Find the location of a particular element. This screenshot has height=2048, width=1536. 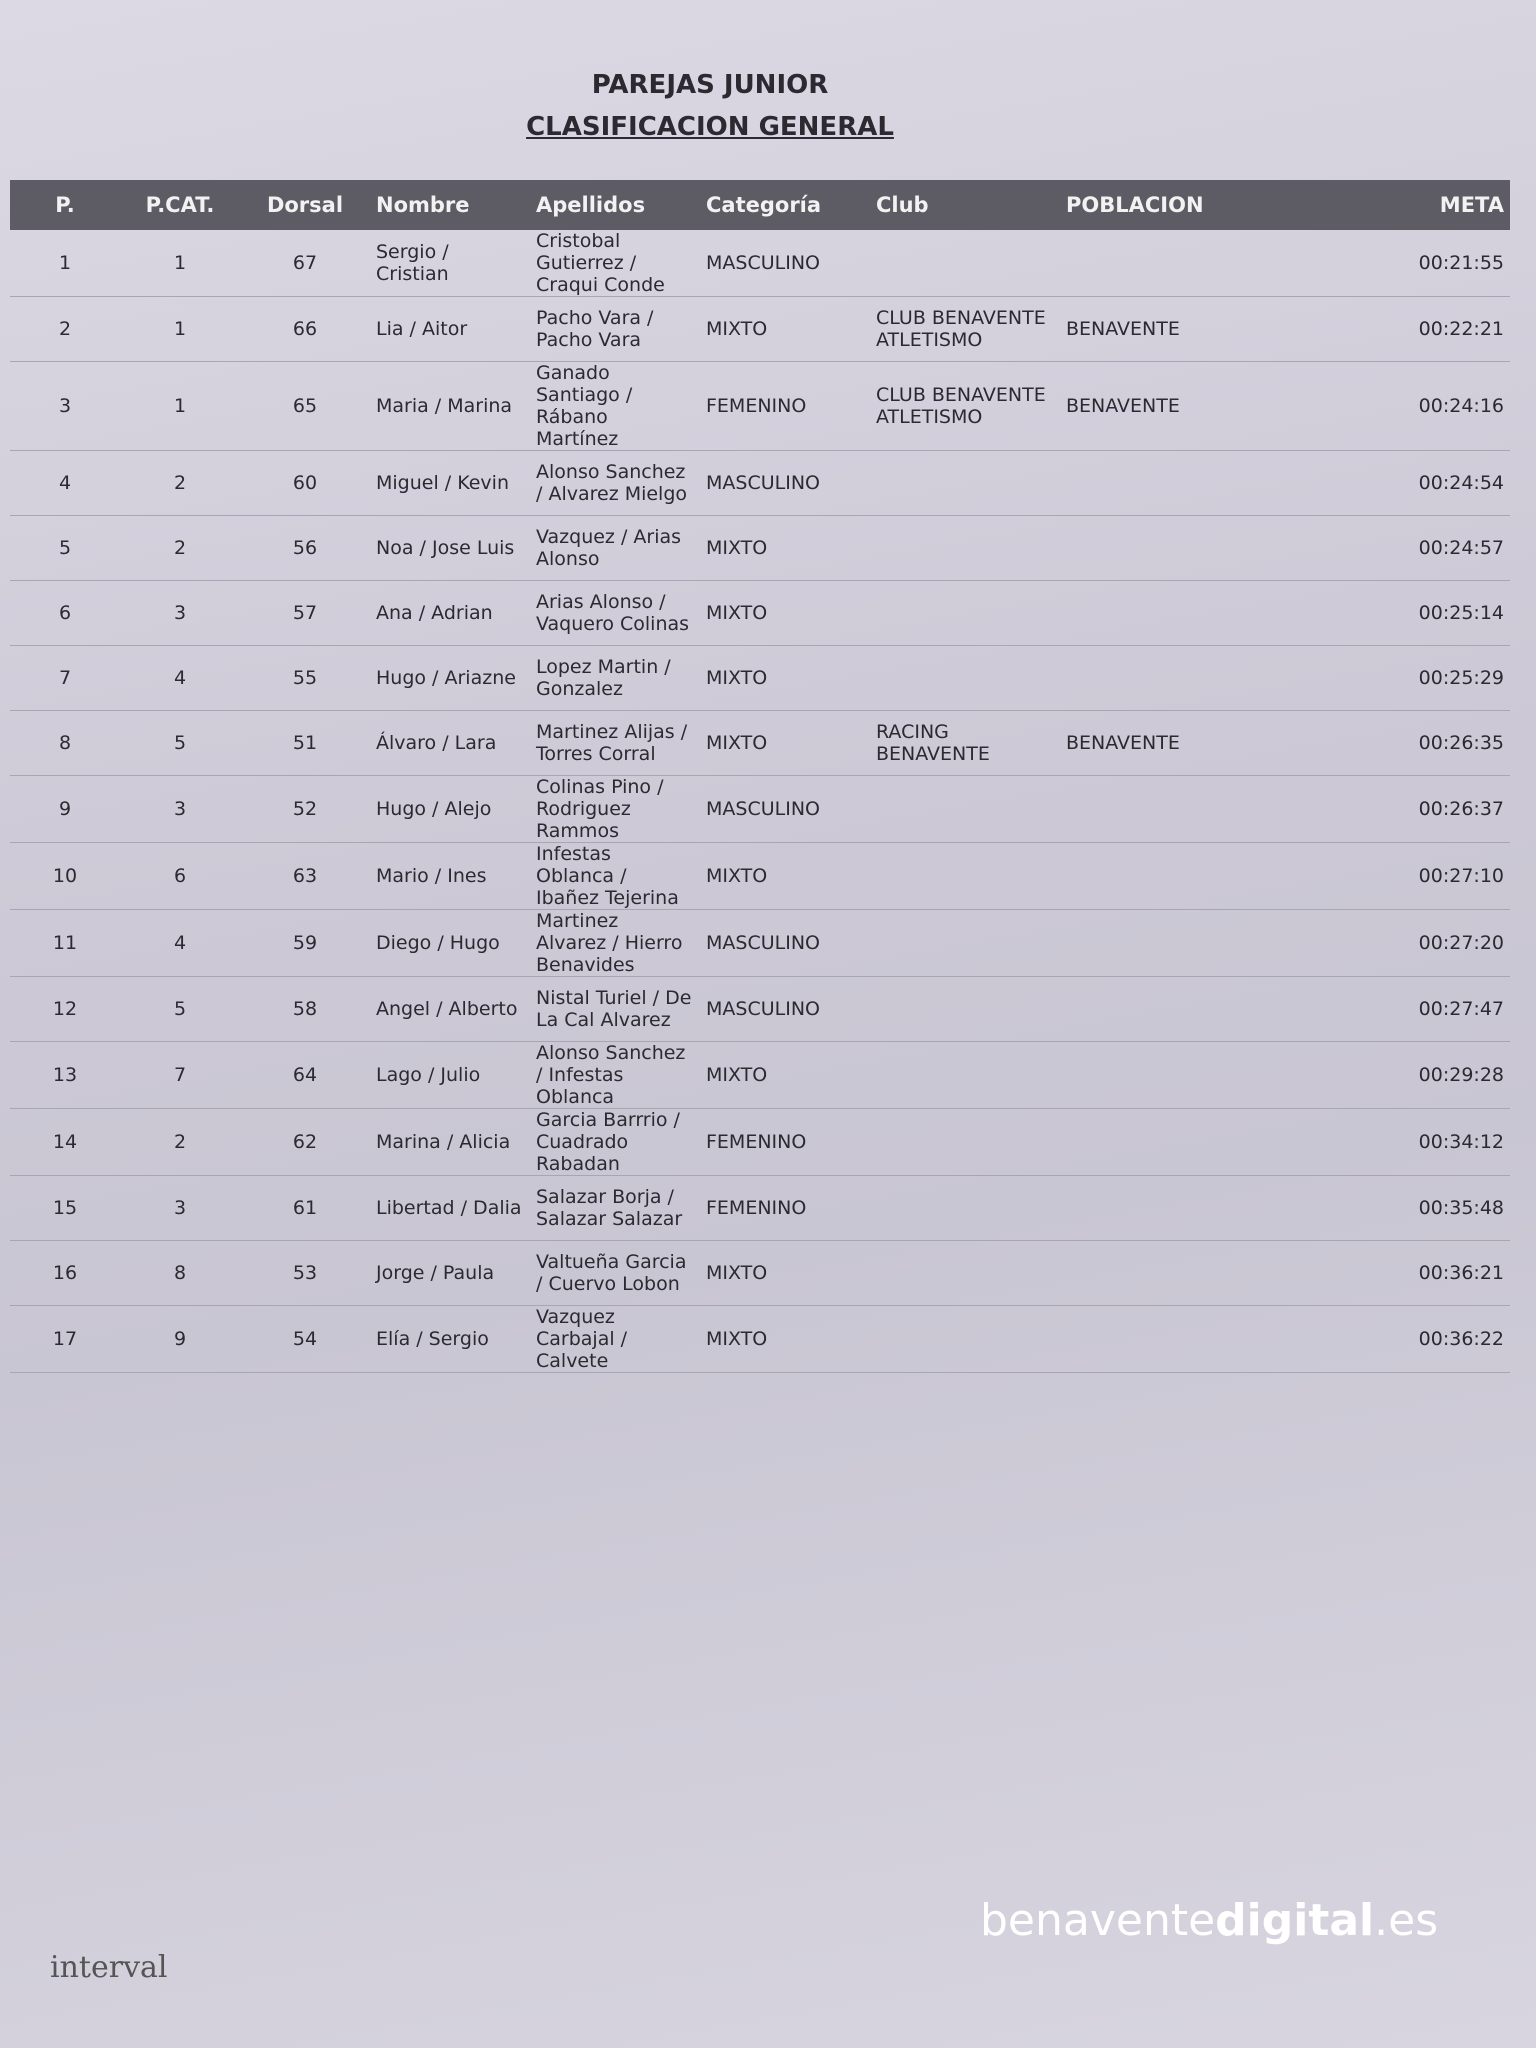

header-cell: META is located at coordinates (1471, 205).